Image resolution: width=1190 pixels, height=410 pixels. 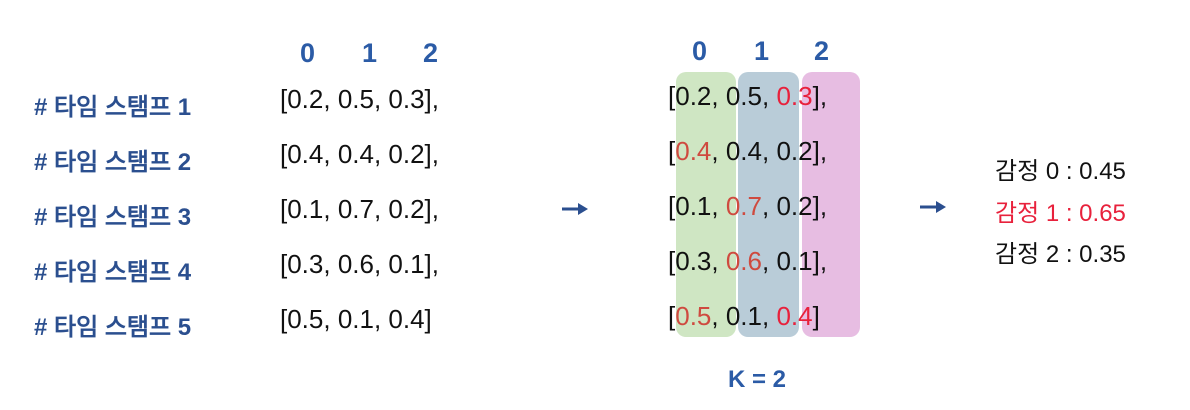 What do you see at coordinates (1060, 171) in the screenshot?
I see `emotion-0-score: 감정 0 : 0.45` at bounding box center [1060, 171].